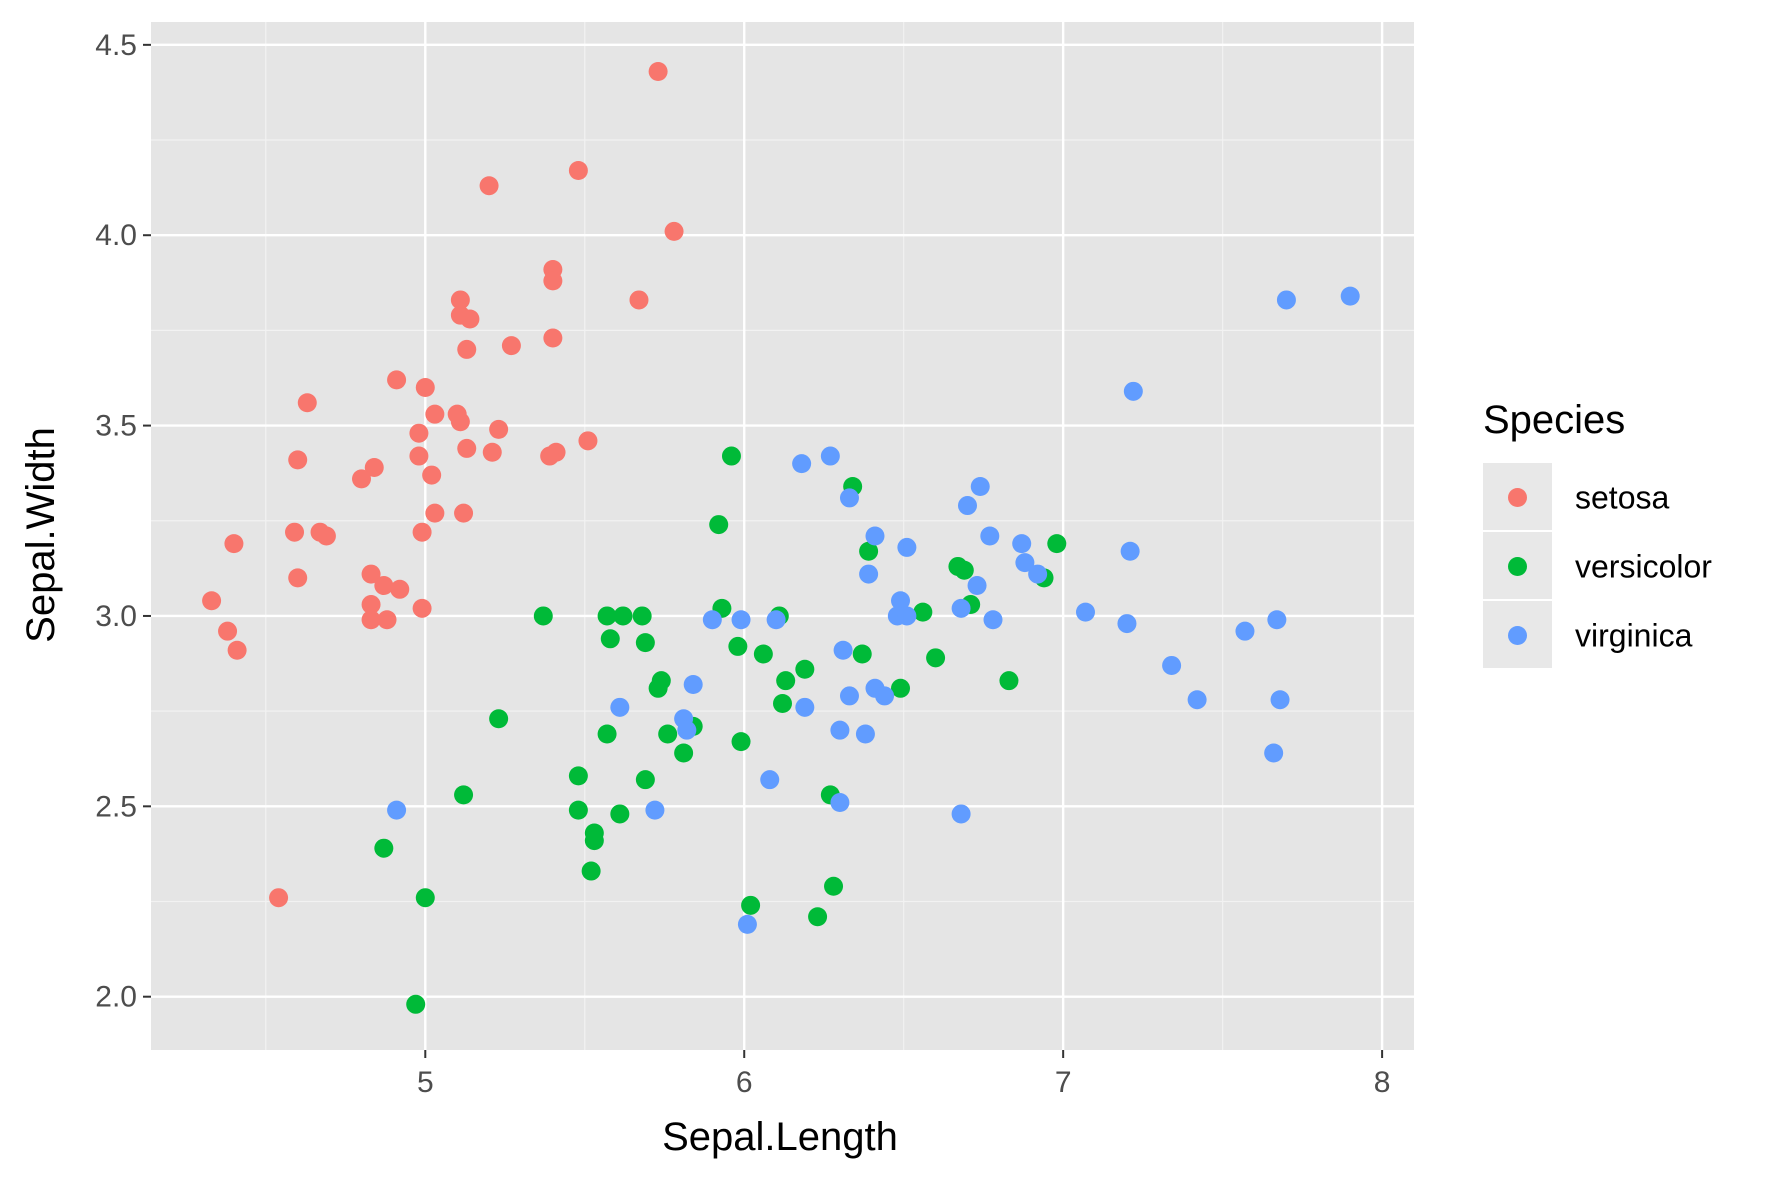 This screenshot has width=1771, height=1181. Describe the element at coordinates (116, 235) in the screenshot. I see `y-tick-label: 4.0` at that location.